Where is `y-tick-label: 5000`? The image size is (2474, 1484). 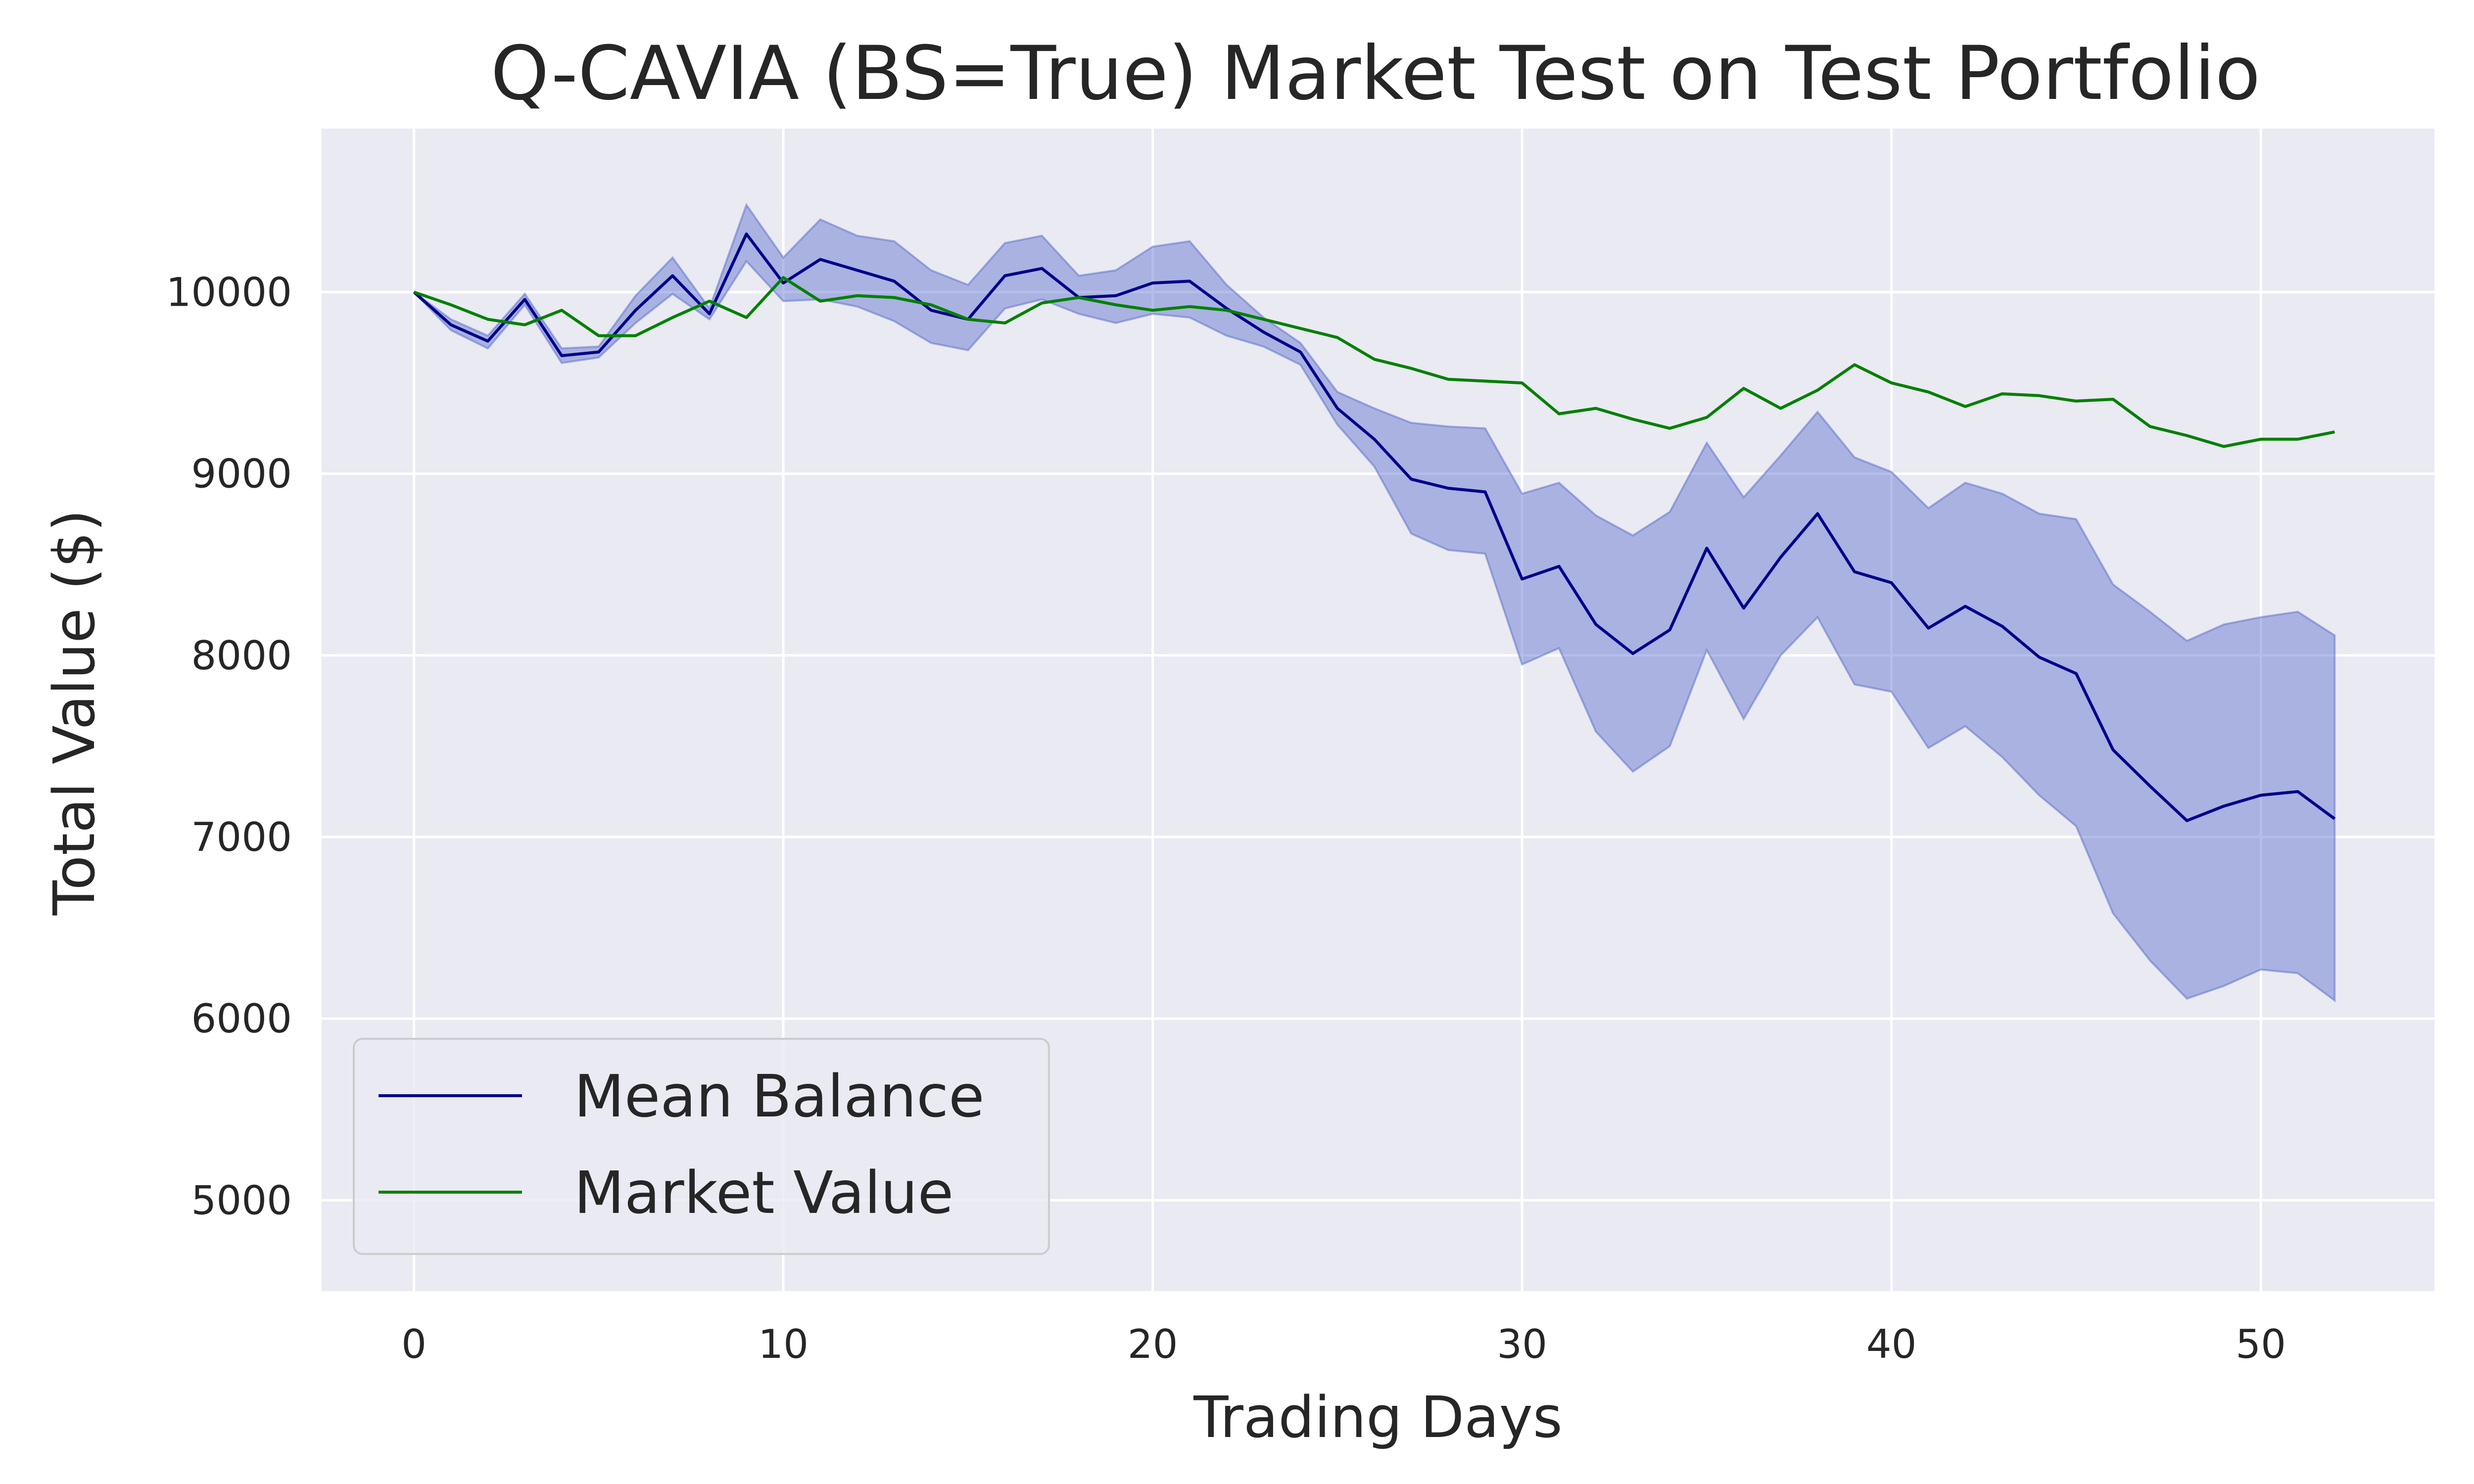
y-tick-label: 5000 is located at coordinates (242, 1200).